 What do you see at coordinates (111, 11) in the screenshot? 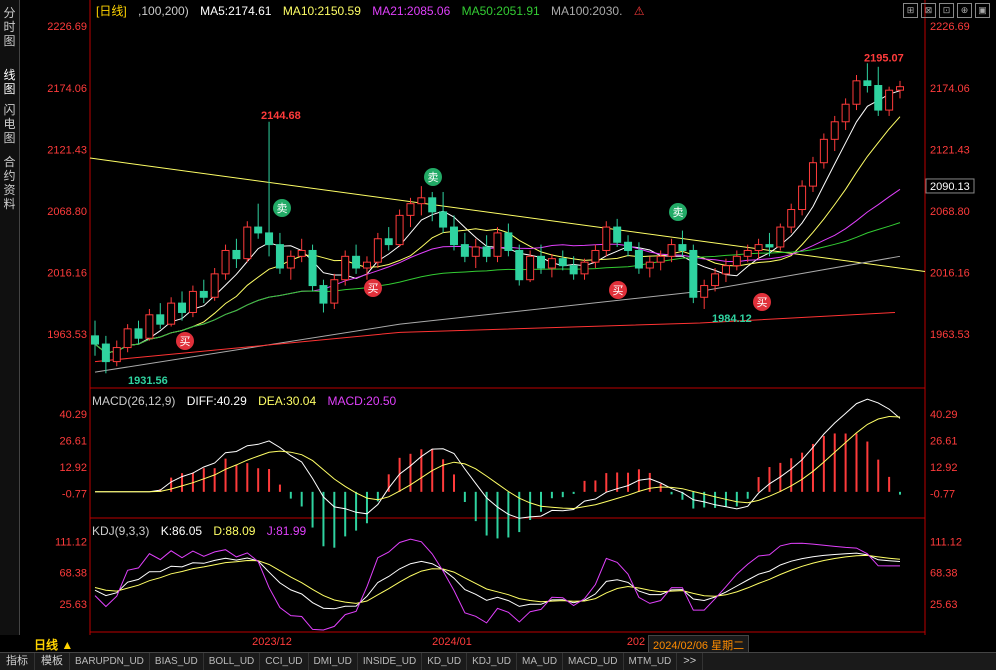
I see `period-title: [日线]` at bounding box center [111, 11].